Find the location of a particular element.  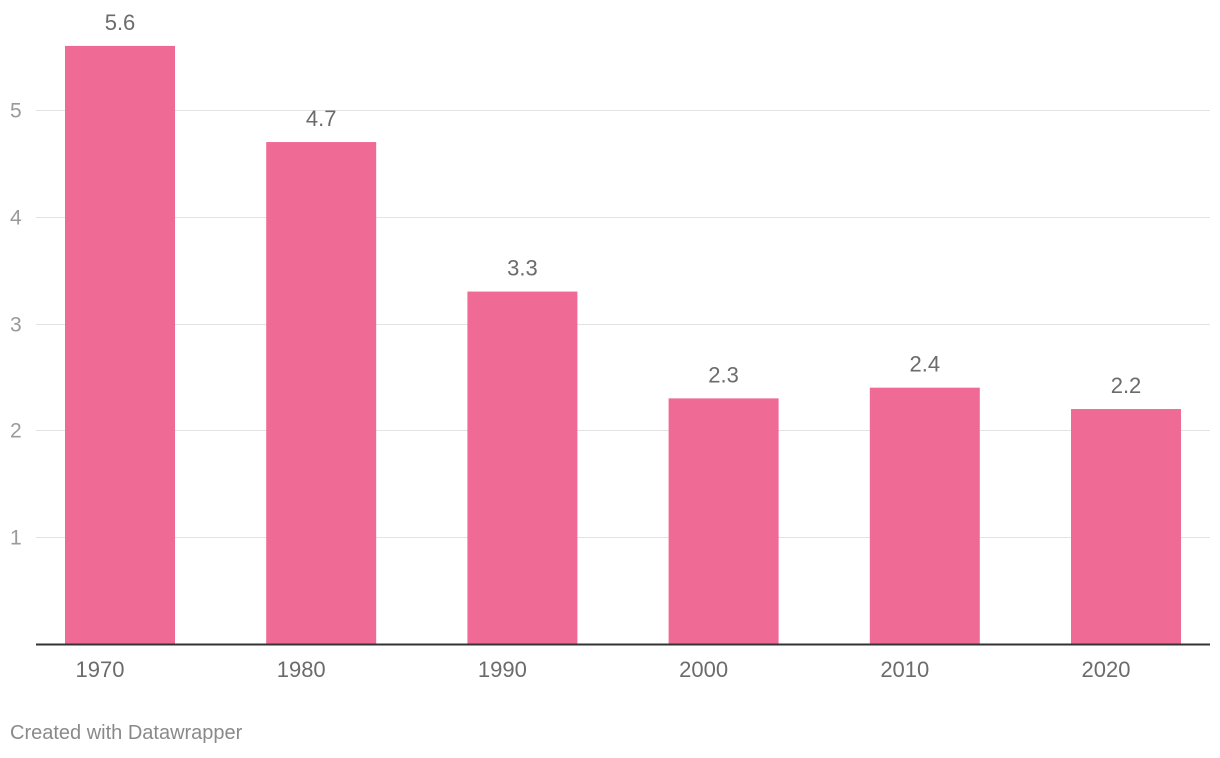

y-tick-label: 2 is located at coordinates (16, 431).